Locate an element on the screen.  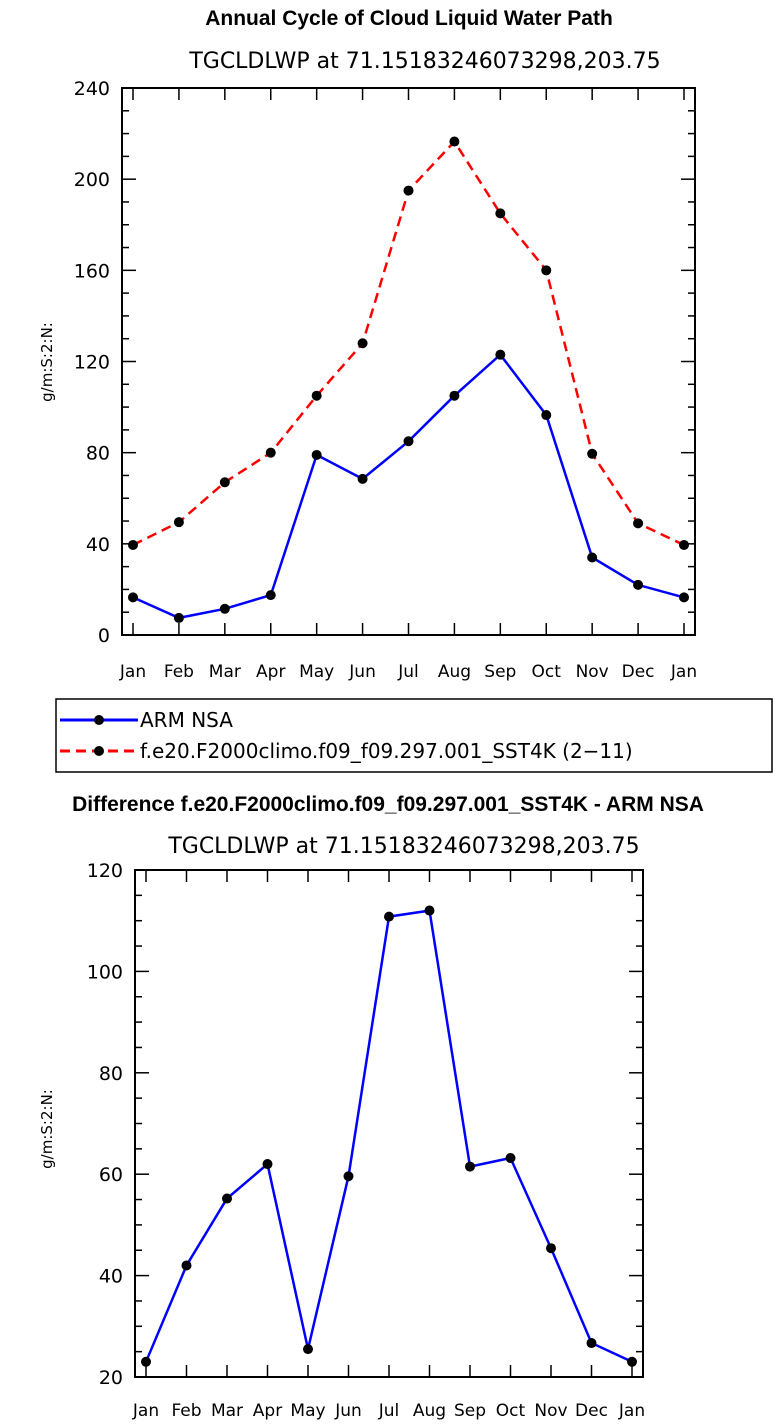
legend-marker-model is located at coordinates (99, 751).